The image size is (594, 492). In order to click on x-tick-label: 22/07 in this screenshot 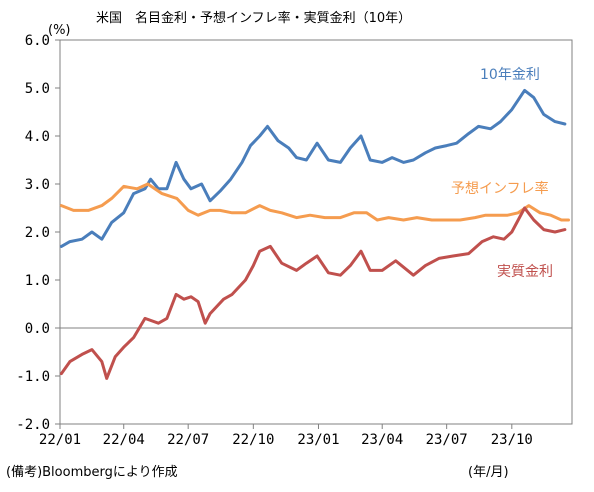, I will do `click(188, 440)`.